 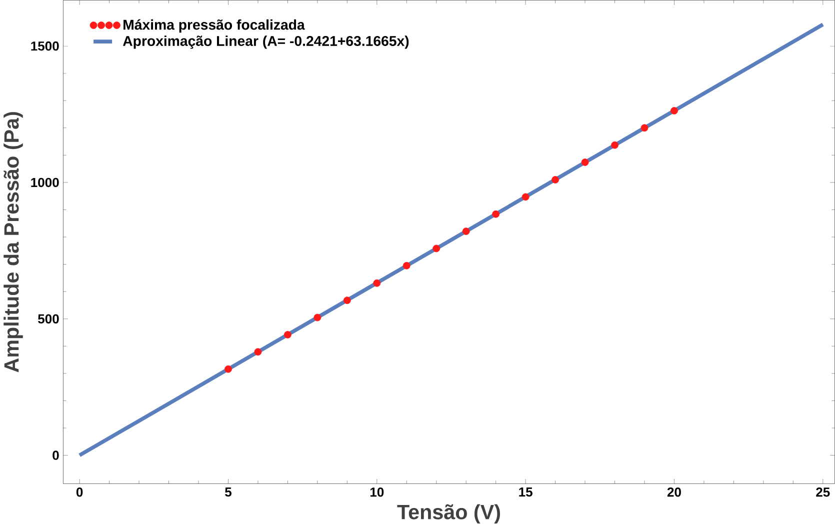 I want to click on x-tick-label: 0, so click(x=79, y=492).